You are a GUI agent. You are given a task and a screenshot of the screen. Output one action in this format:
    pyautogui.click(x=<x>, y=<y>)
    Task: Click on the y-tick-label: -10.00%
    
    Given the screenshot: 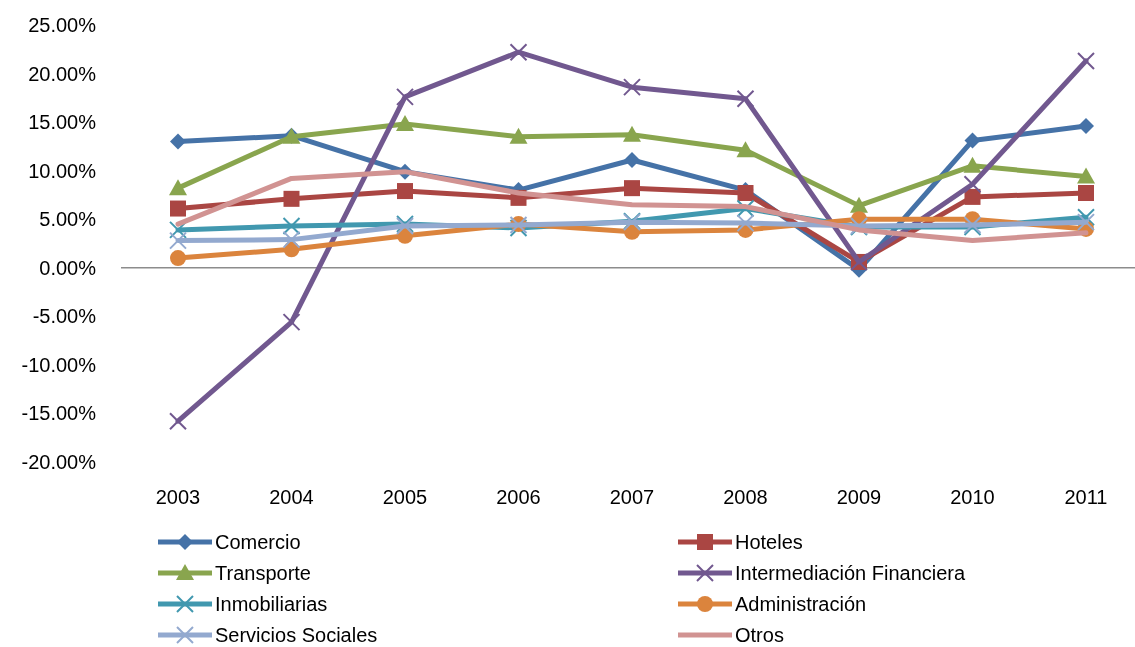 What is the action you would take?
    pyautogui.click(x=59, y=364)
    